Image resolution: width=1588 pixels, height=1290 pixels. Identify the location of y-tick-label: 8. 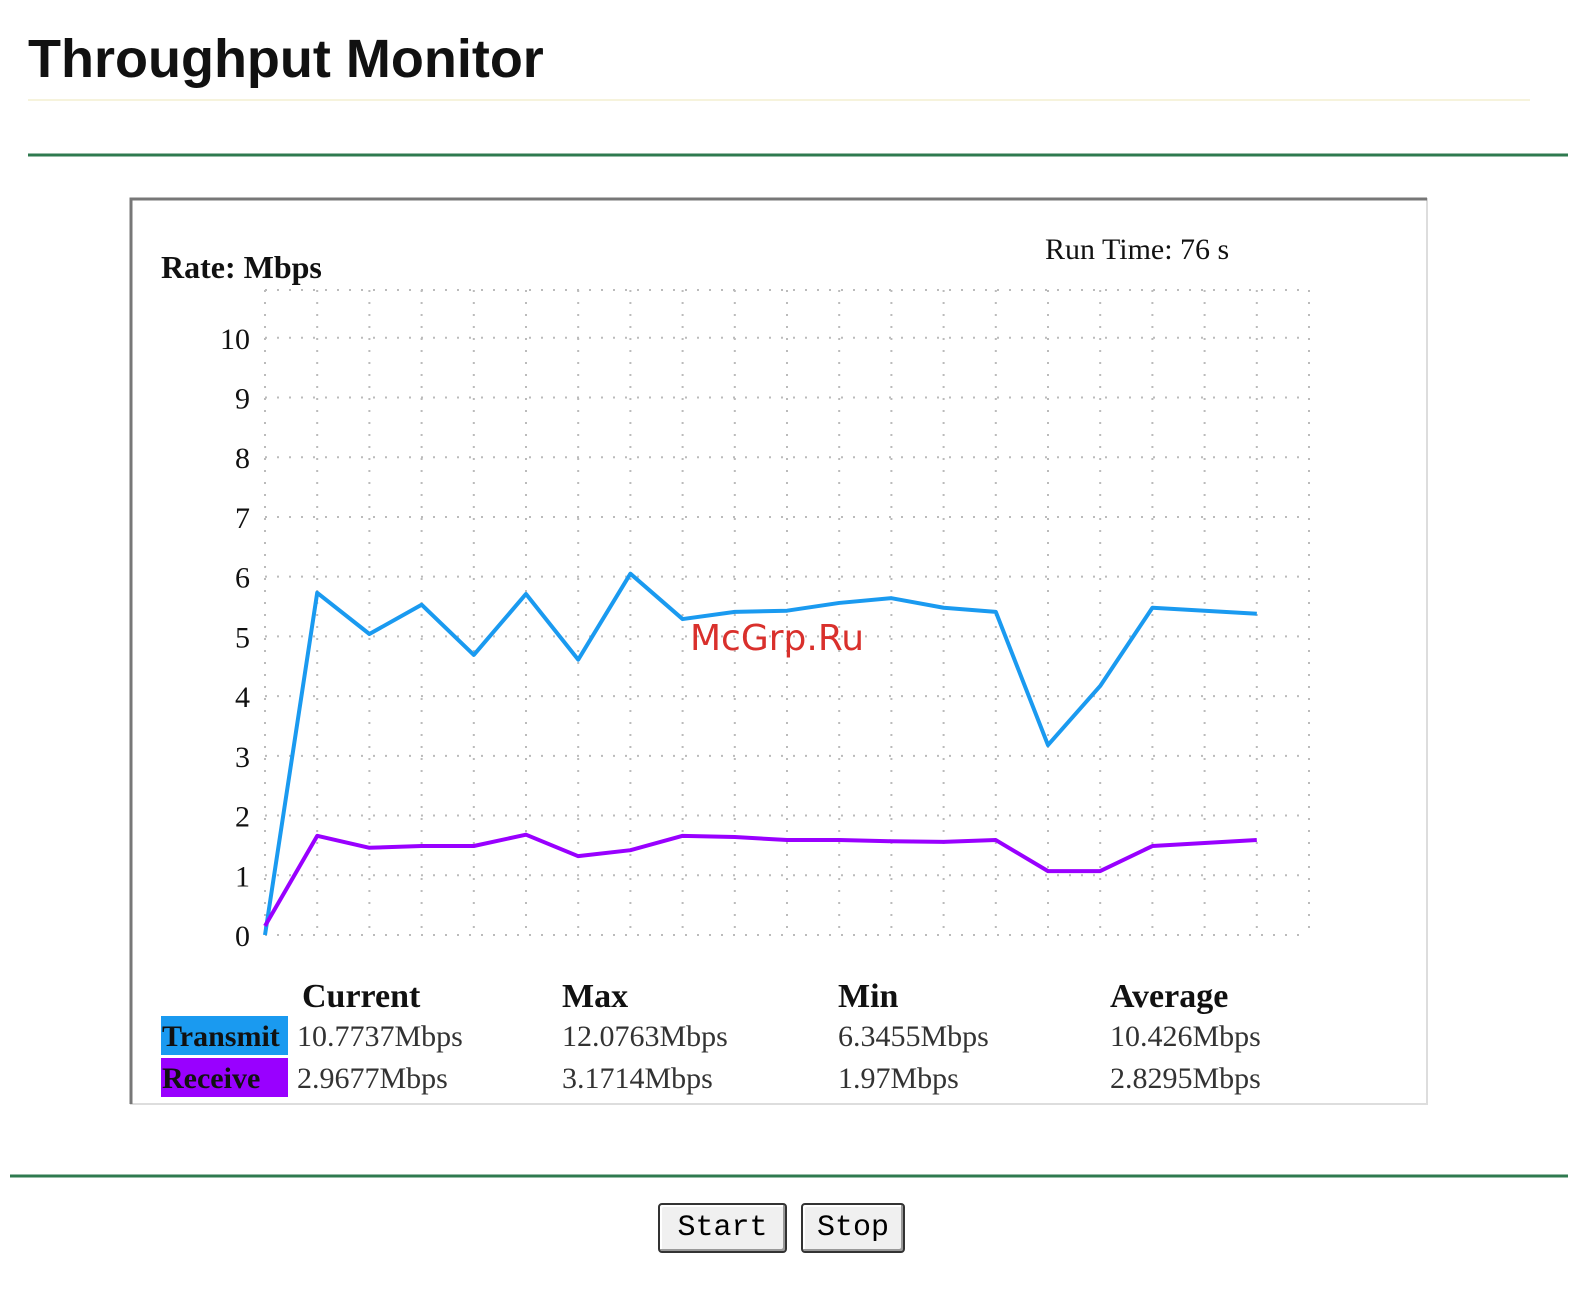
(242, 458).